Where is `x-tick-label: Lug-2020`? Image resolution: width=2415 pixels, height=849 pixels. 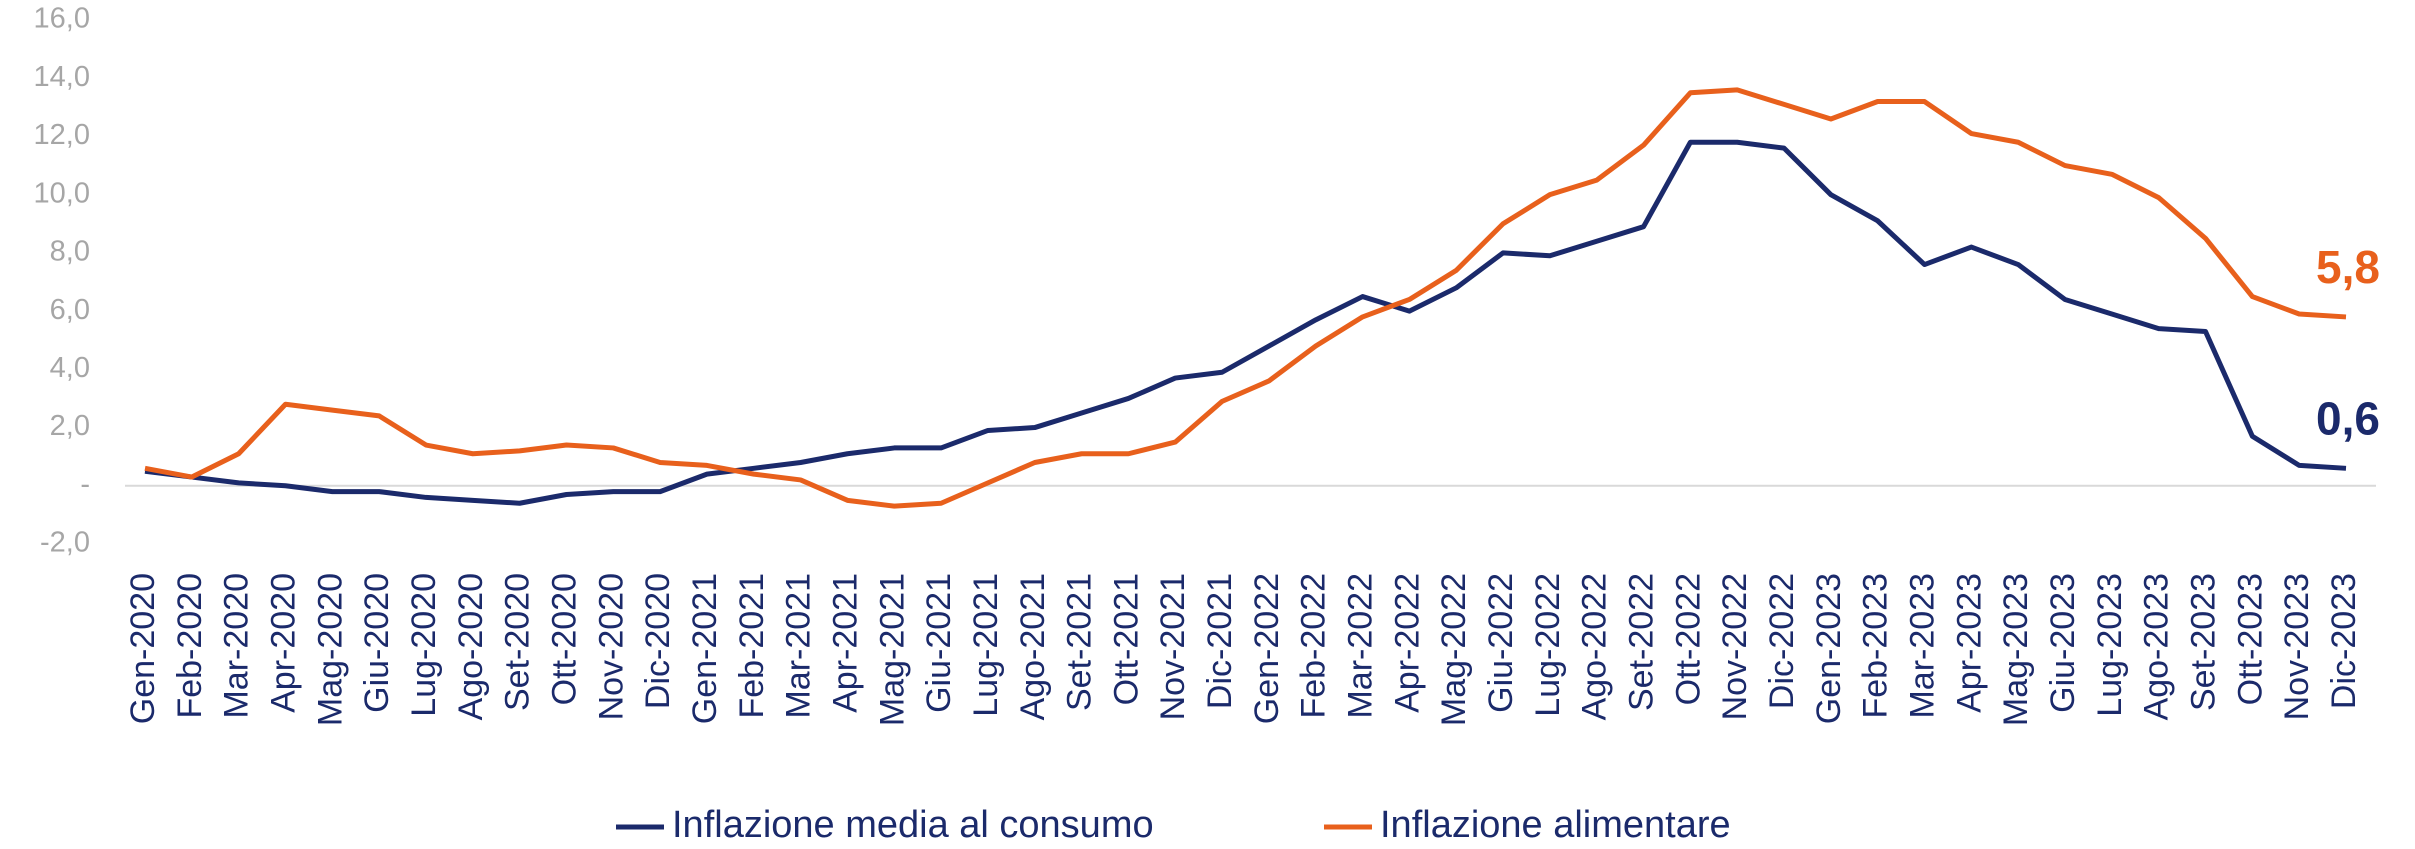
x-tick-label: Lug-2020 is located at coordinates (424, 645).